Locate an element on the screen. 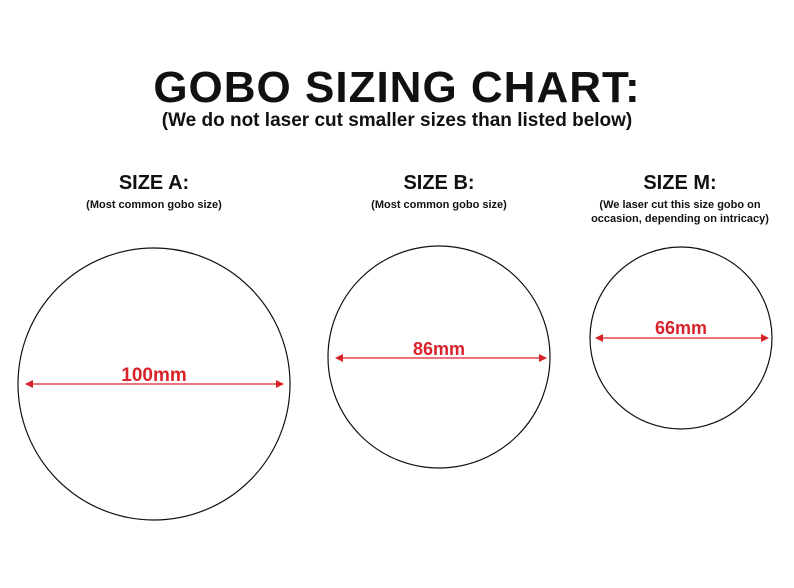 The image size is (794, 588). size-m-circle is located at coordinates (681, 338).